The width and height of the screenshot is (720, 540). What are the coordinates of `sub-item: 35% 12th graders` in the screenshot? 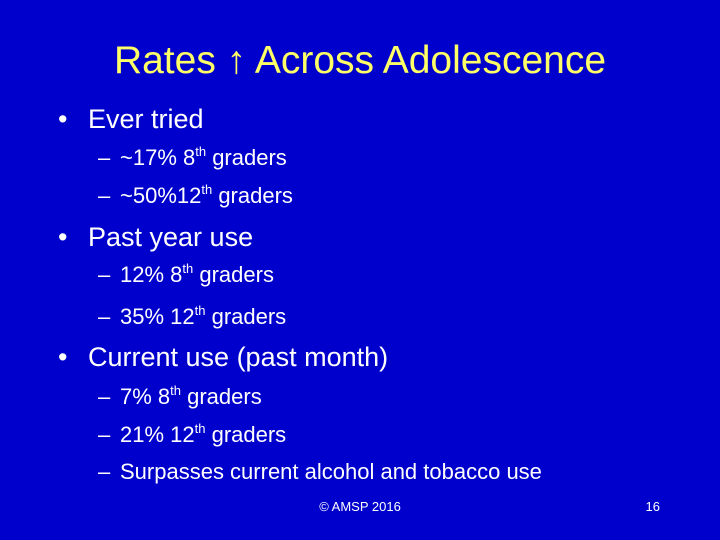 It's located at (192, 317).